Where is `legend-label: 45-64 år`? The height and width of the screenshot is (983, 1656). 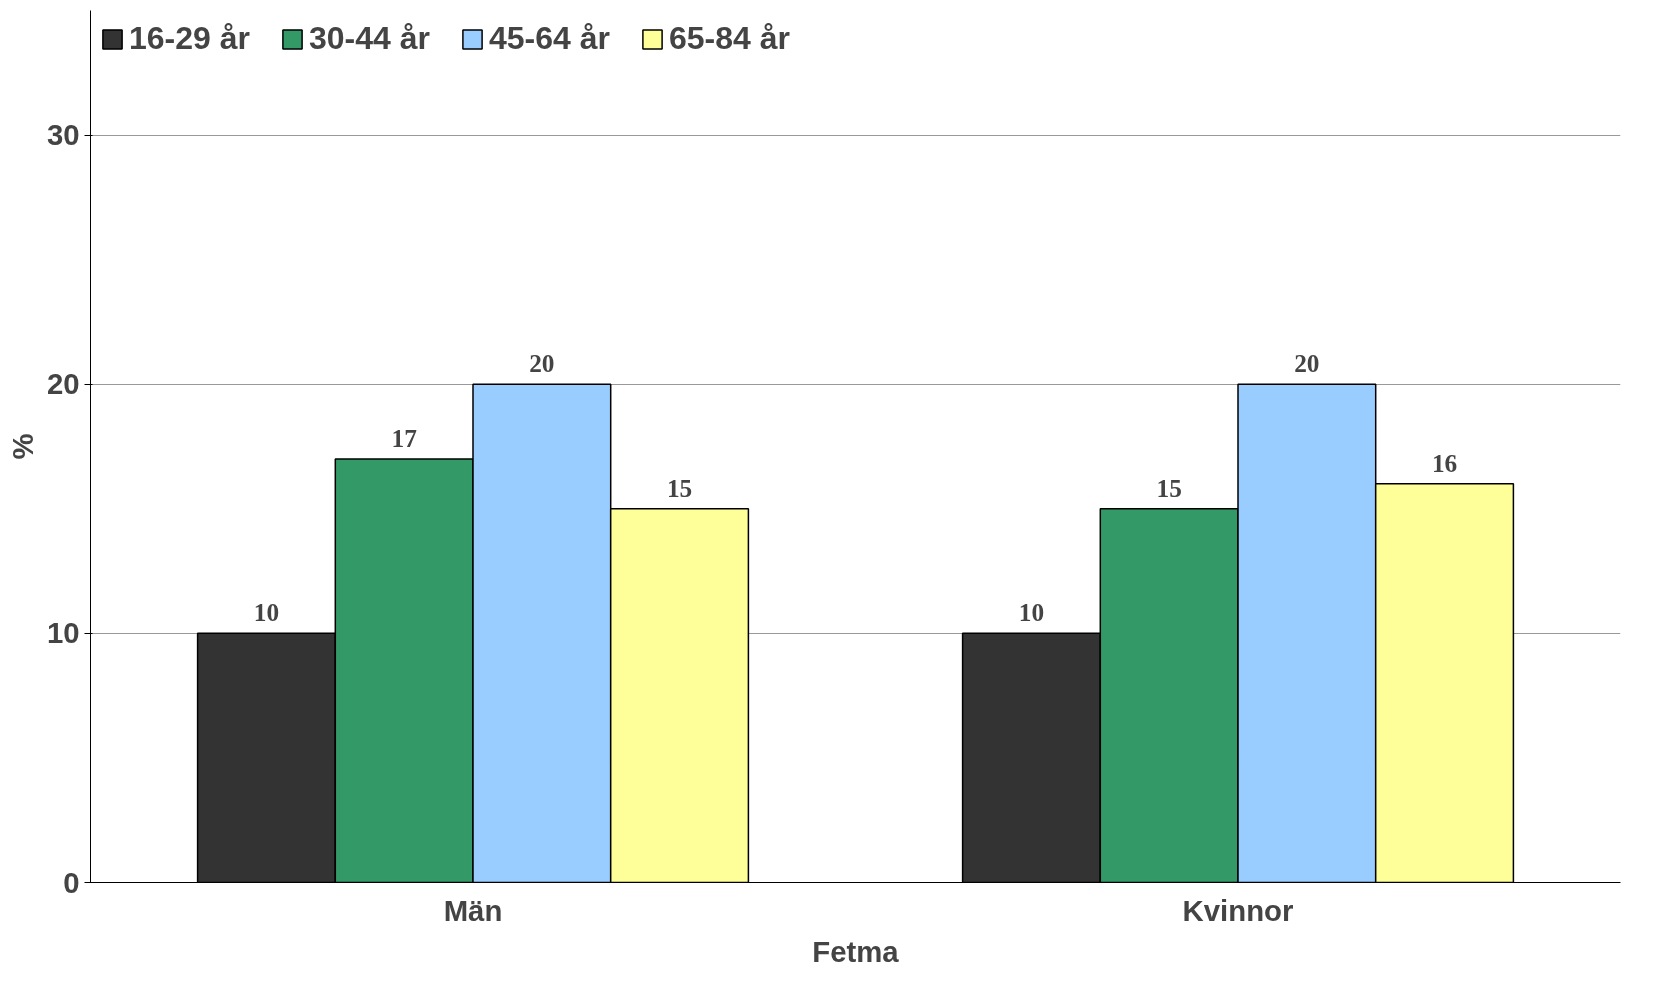
legend-label: 45-64 år is located at coordinates (549, 38).